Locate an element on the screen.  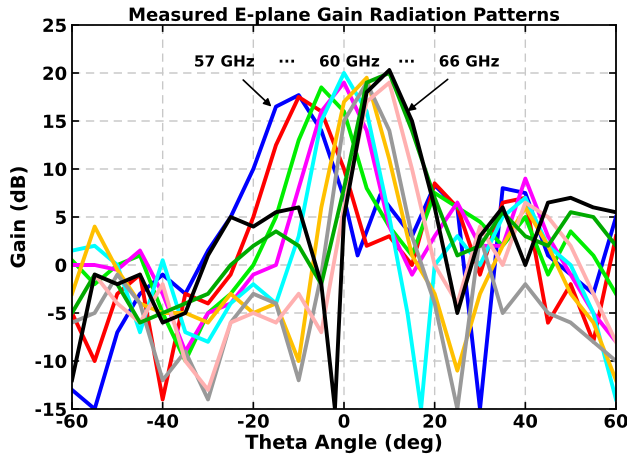
y-tick-label: 0 is located at coordinates (60, 265).